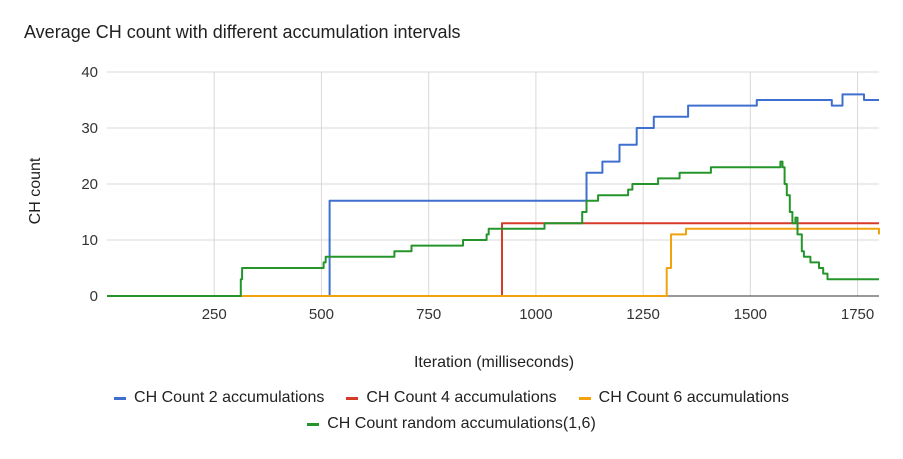 The height and width of the screenshot is (459, 903). I want to click on x-tick-label: 750, so click(428, 314).